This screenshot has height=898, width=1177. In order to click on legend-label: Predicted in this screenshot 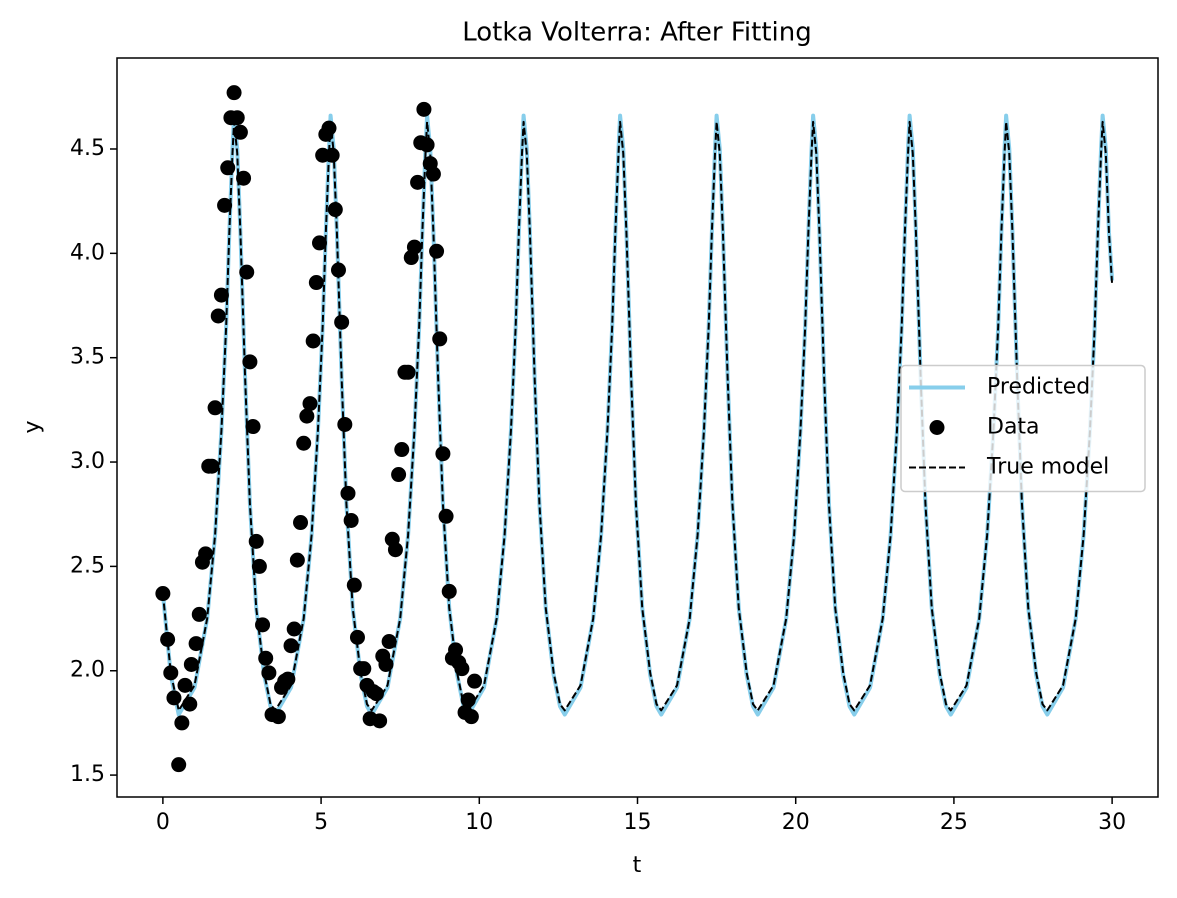, I will do `click(1038, 387)`.